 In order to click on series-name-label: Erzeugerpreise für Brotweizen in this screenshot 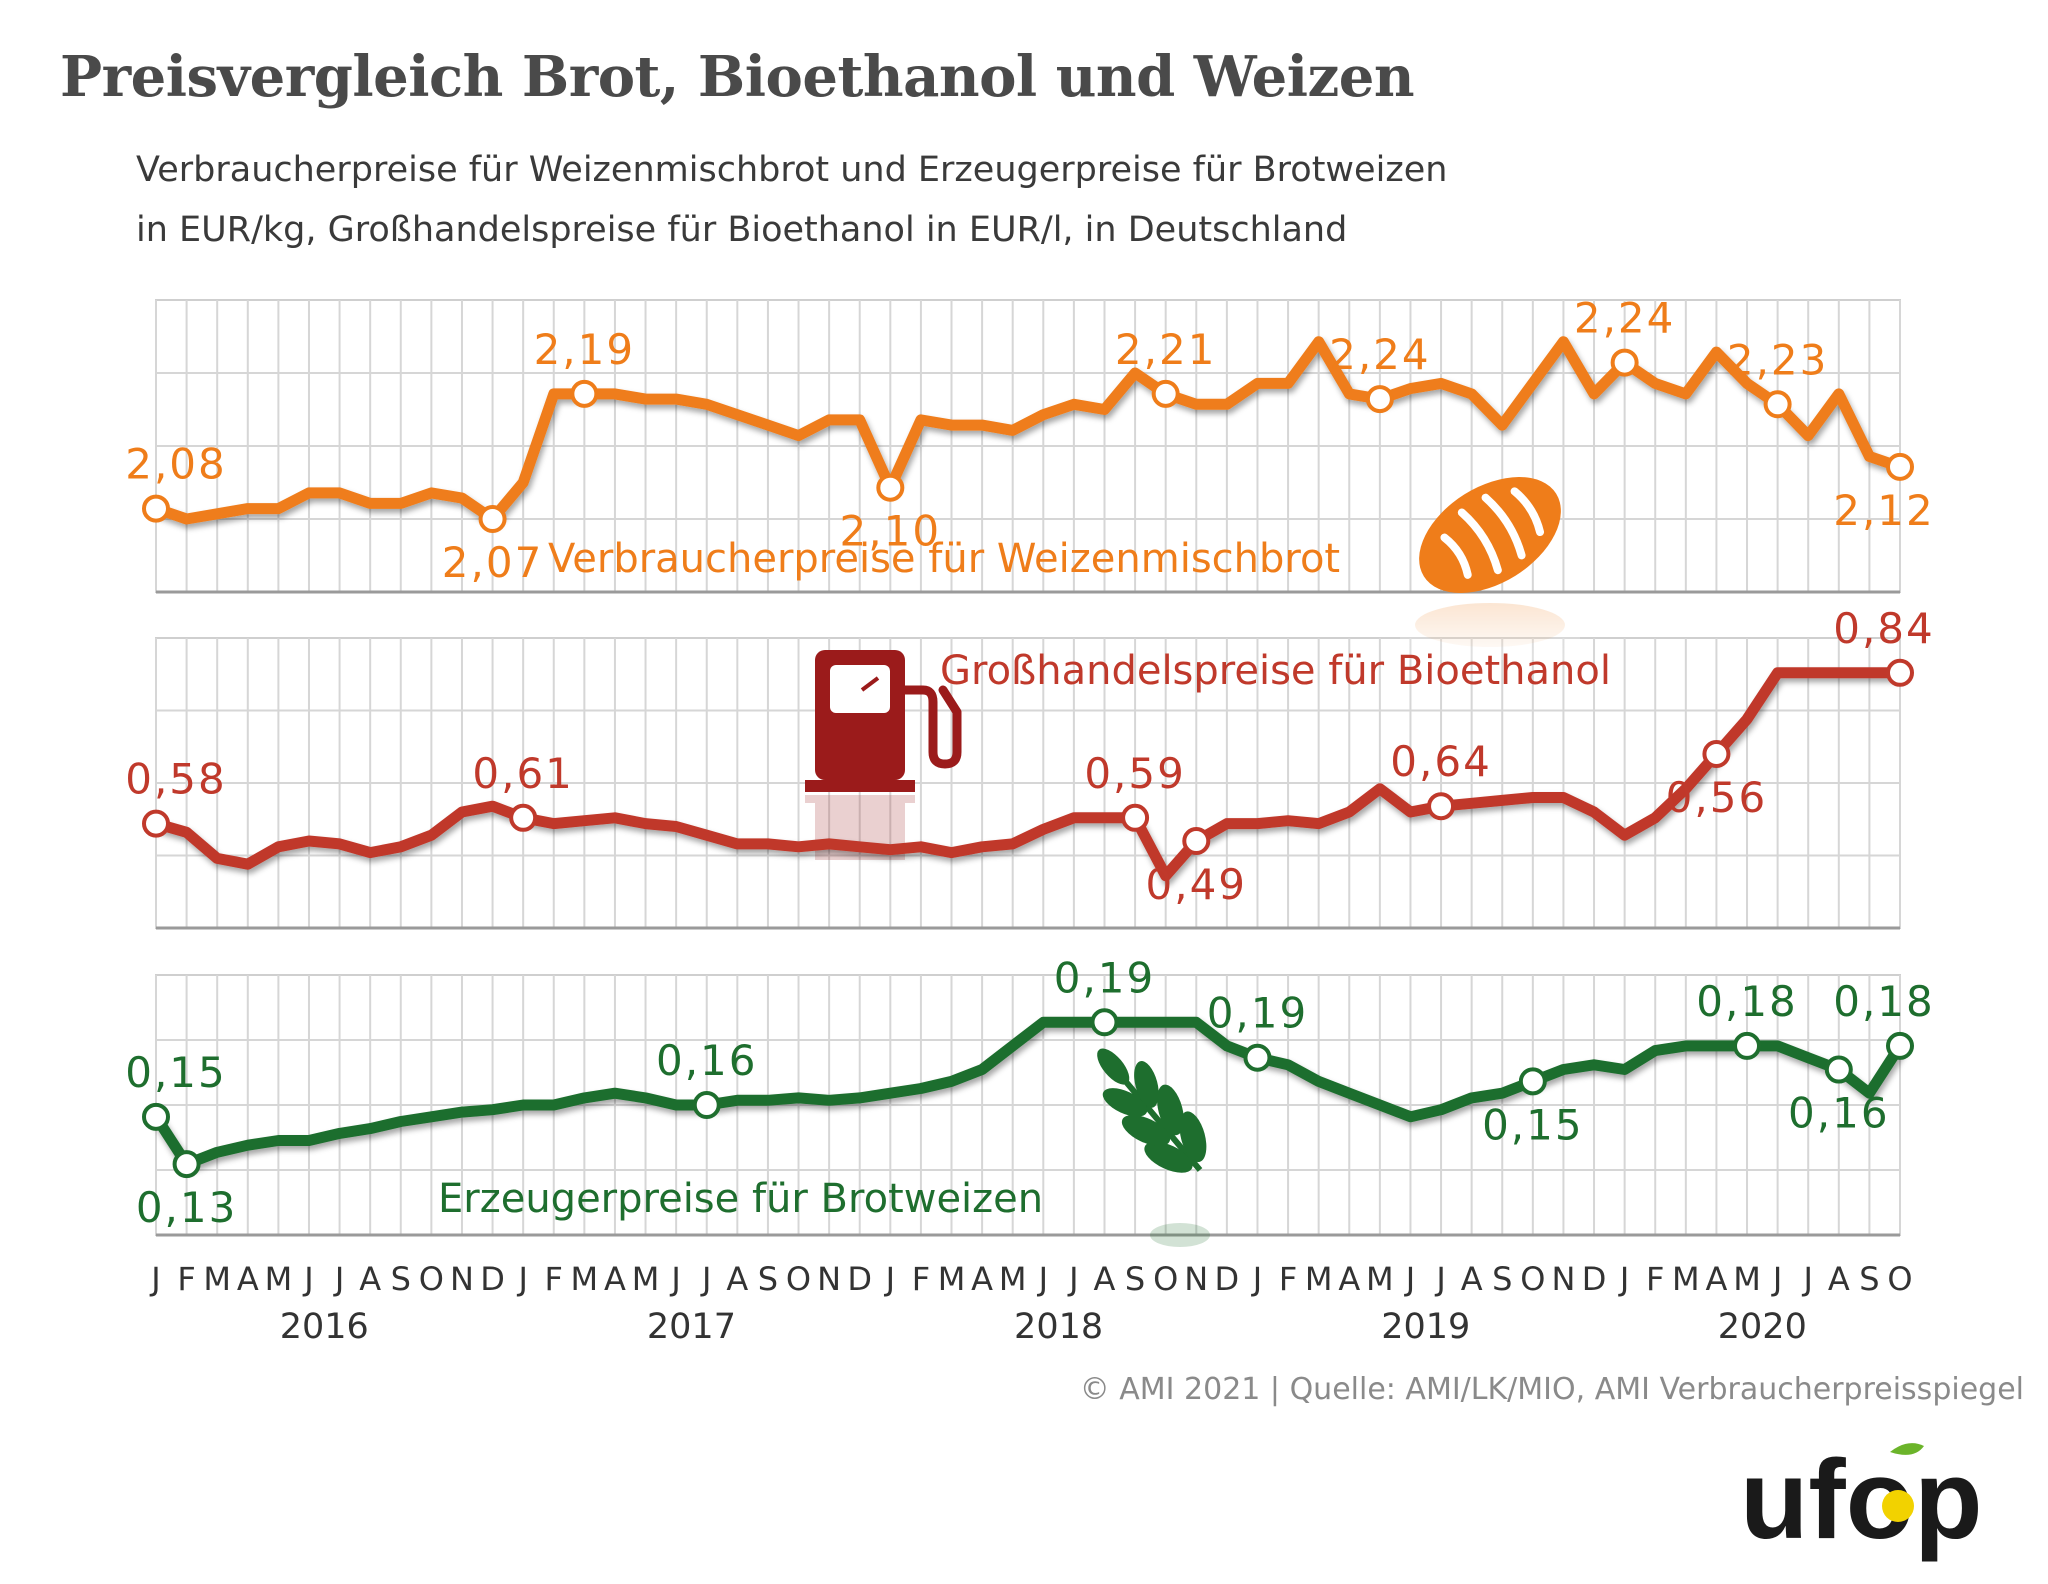, I will do `click(740, 1199)`.